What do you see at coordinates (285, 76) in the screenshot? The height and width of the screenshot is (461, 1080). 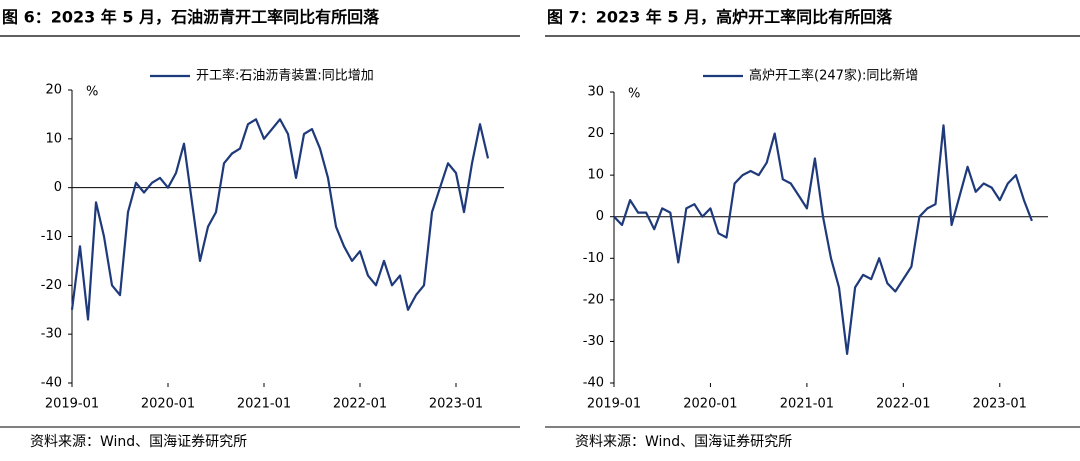 I see `legend-label: 开工率:石油沥青装置:同比增加` at bounding box center [285, 76].